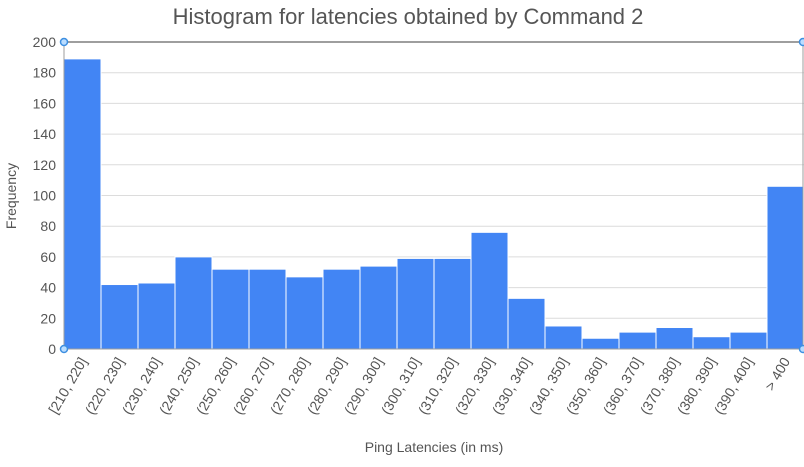 The width and height of the screenshot is (804, 467). What do you see at coordinates (778, 373) in the screenshot?
I see `x-tick-label: > 400` at bounding box center [778, 373].